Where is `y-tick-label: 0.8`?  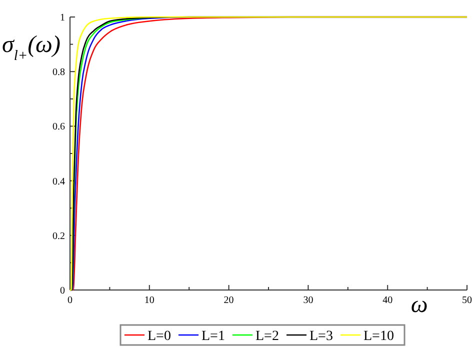
y-tick-label: 0.8 is located at coordinates (58, 72).